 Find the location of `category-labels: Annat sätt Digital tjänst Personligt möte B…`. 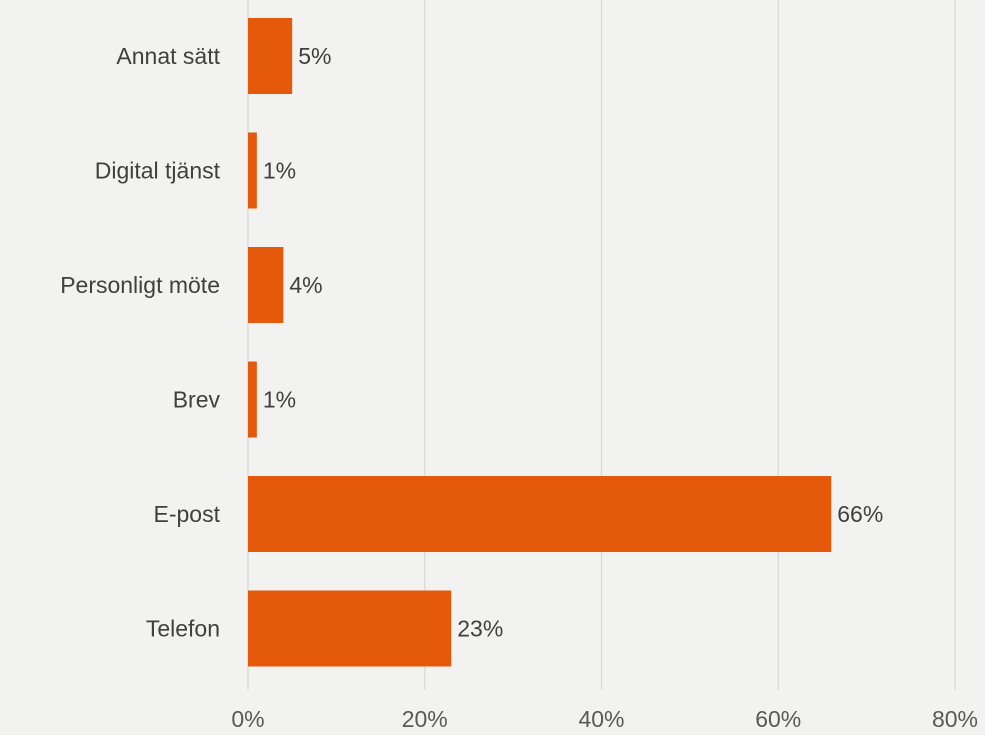

category-labels: Annat sätt Digital tjänst Personligt möte B… is located at coordinates (140, 342).